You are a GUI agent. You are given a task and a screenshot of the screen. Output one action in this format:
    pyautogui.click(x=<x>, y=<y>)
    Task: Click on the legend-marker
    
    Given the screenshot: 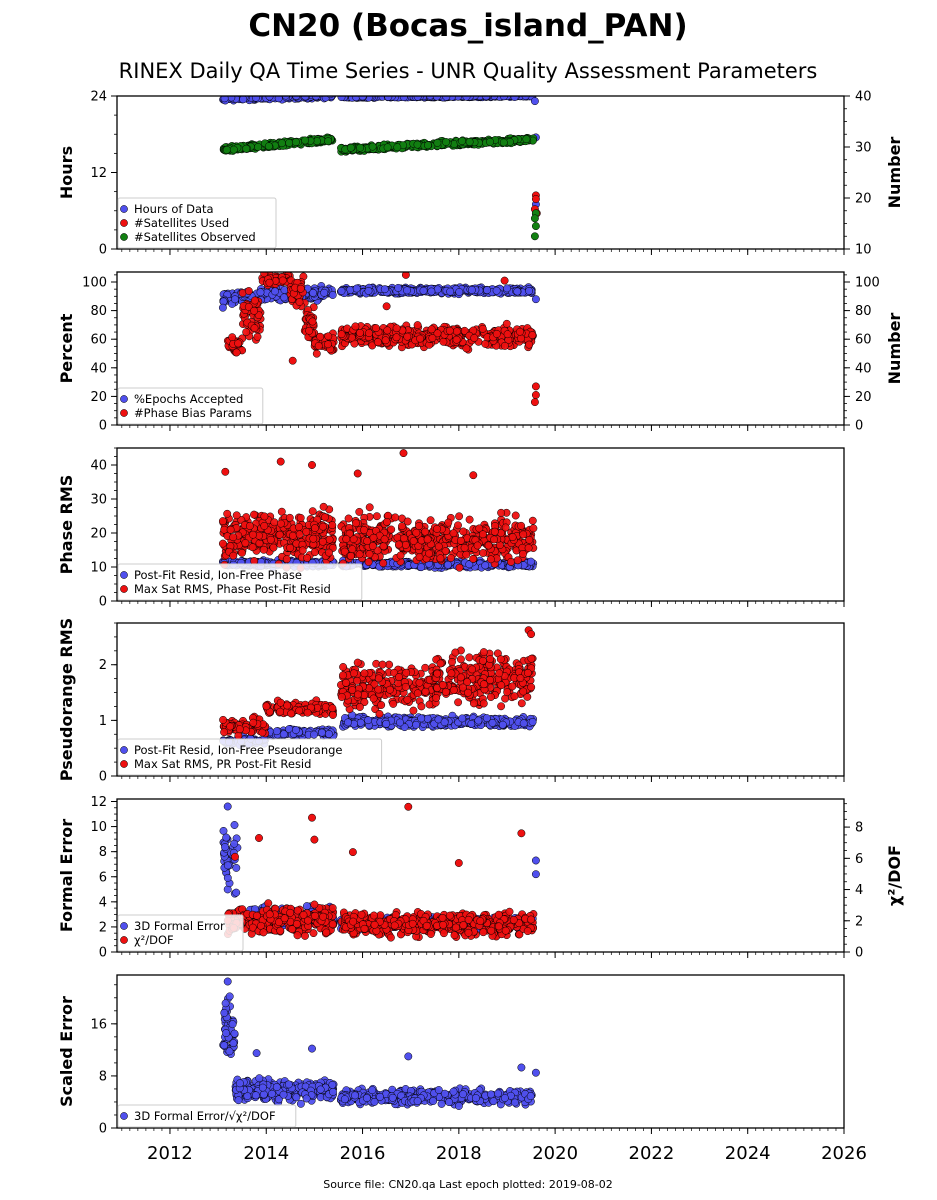 What is the action you would take?
    pyautogui.click(x=124, y=209)
    